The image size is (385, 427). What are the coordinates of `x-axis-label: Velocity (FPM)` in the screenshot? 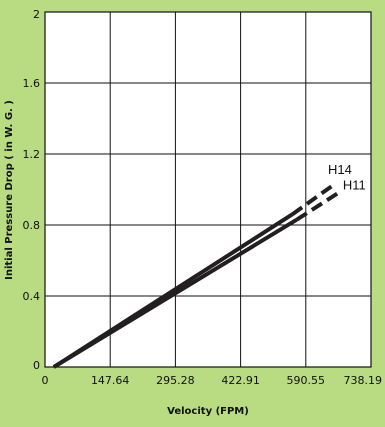 It's located at (208, 411).